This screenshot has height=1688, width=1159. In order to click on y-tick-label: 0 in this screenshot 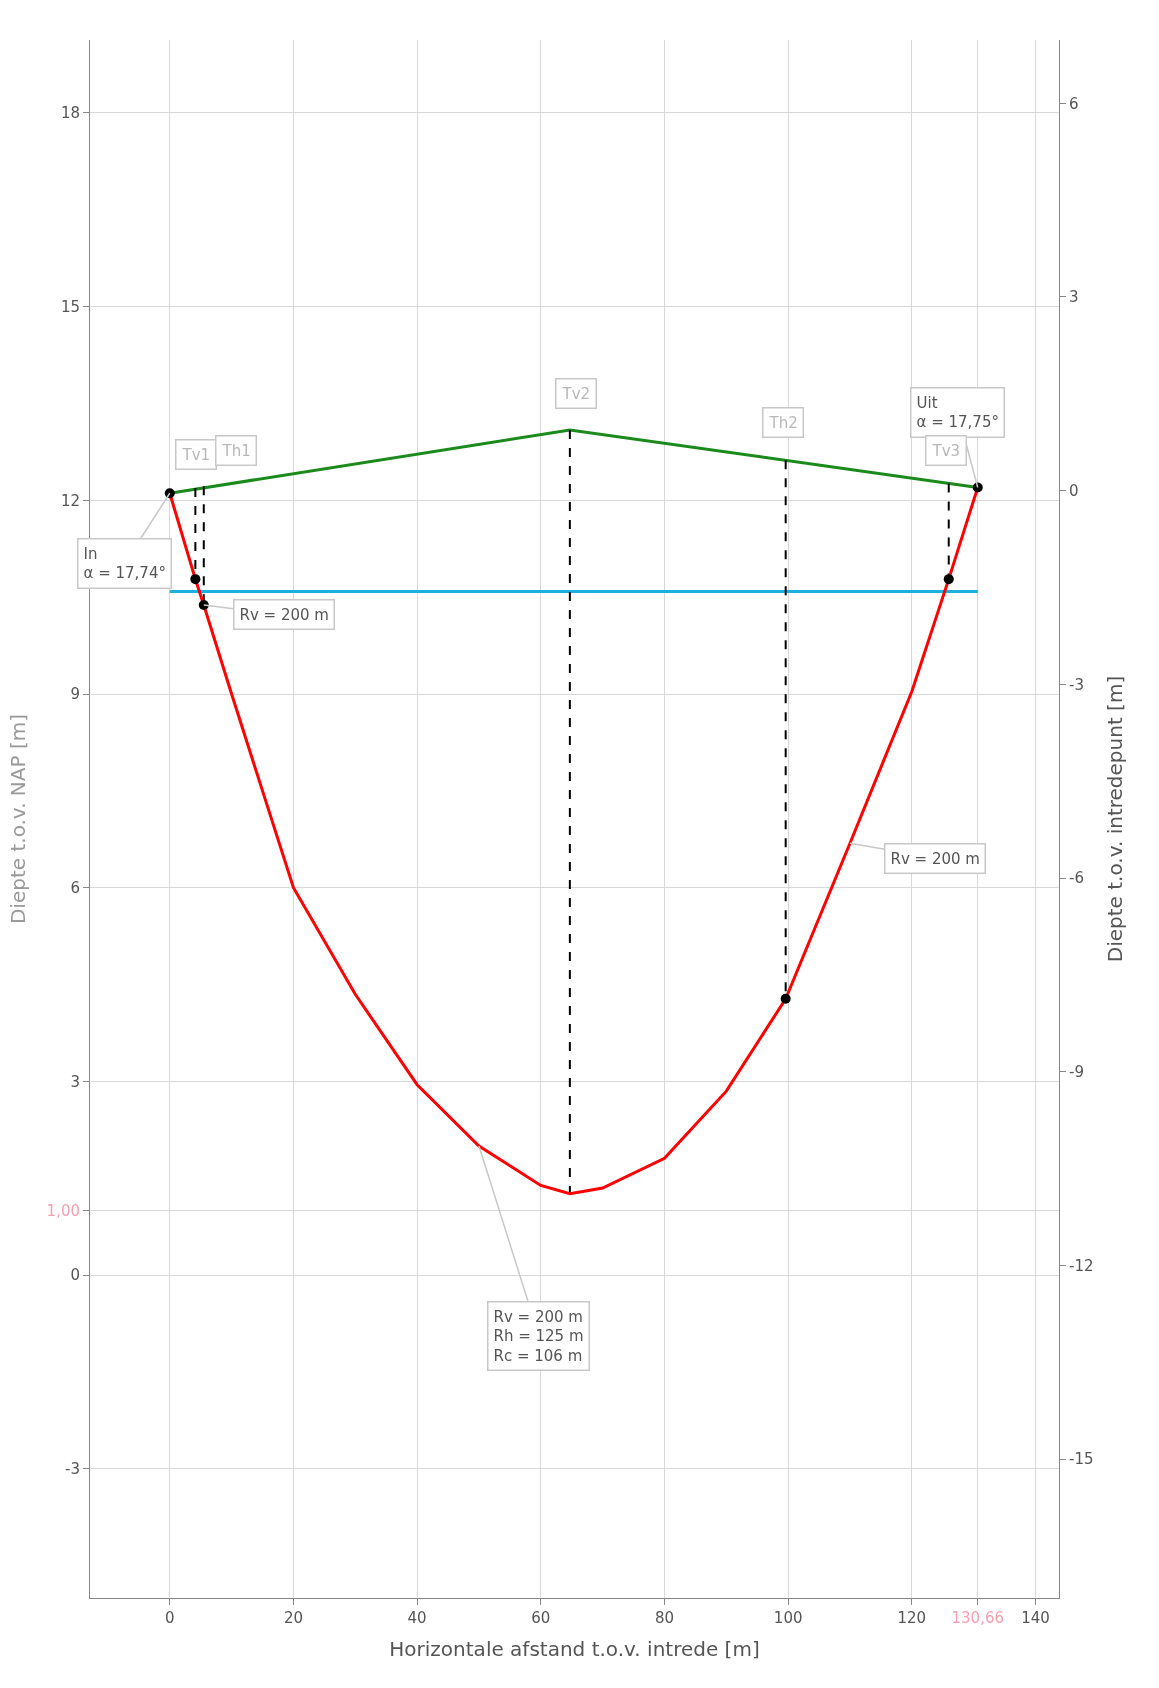, I will do `click(75, 1275)`.